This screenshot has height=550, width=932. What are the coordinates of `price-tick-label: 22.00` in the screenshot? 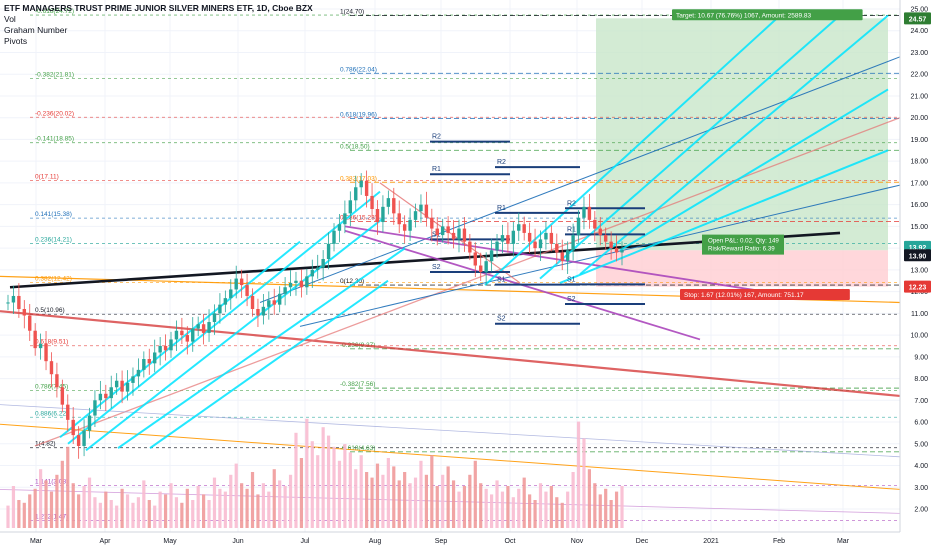 It's located at (919, 75).